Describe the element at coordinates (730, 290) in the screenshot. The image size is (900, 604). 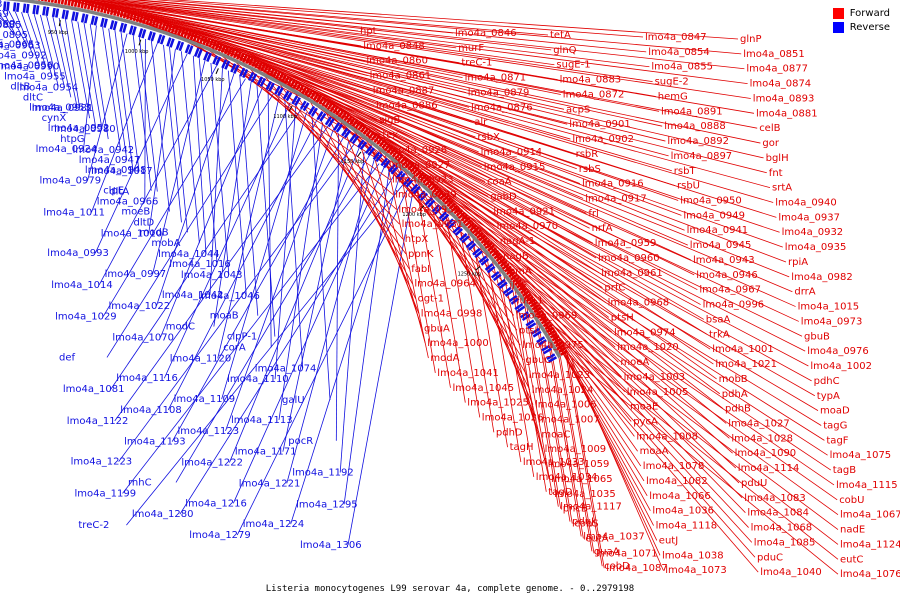
I see `forward-gene-label: lmo4a_0967` at that location.